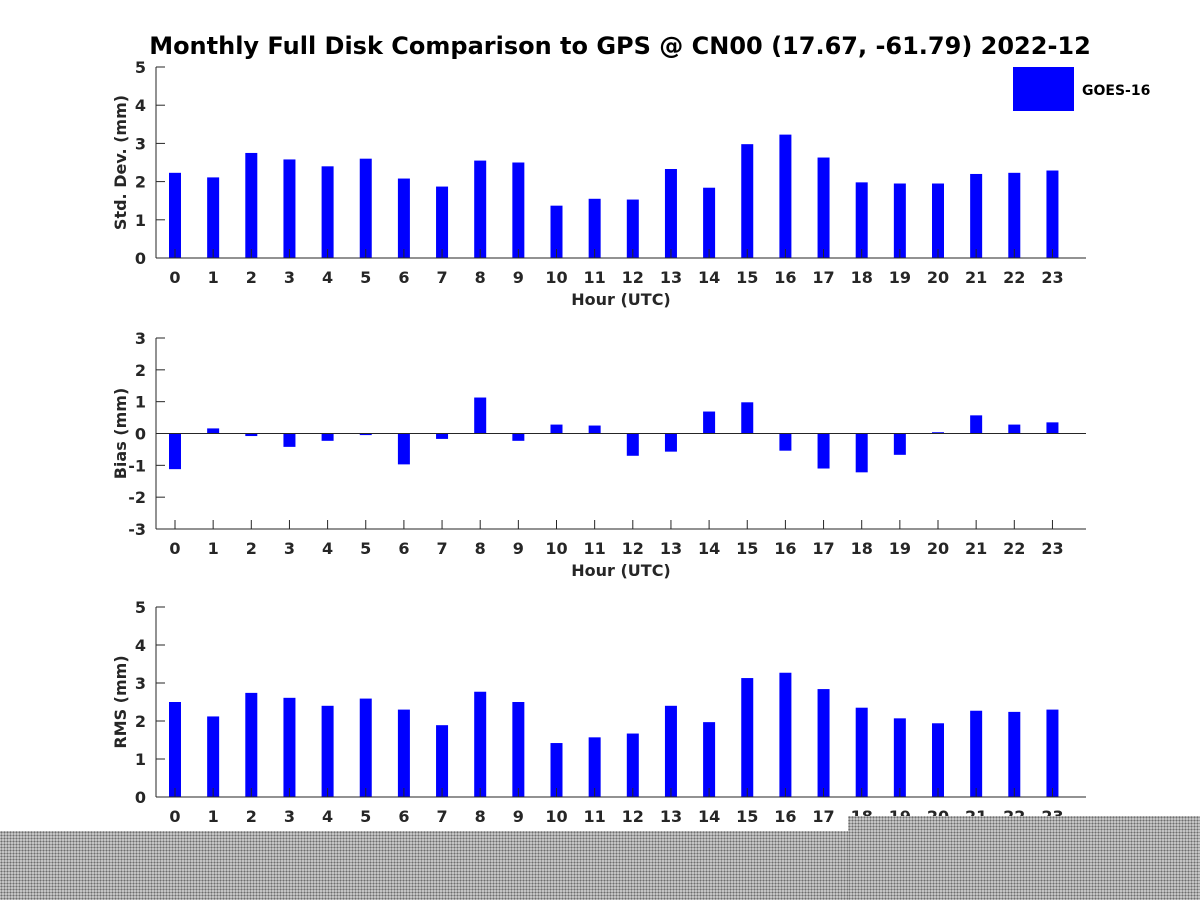 This screenshot has height=904, width=1200. Describe the element at coordinates (900, 277) in the screenshot. I see `stddev-xtick-label: 19` at that location.